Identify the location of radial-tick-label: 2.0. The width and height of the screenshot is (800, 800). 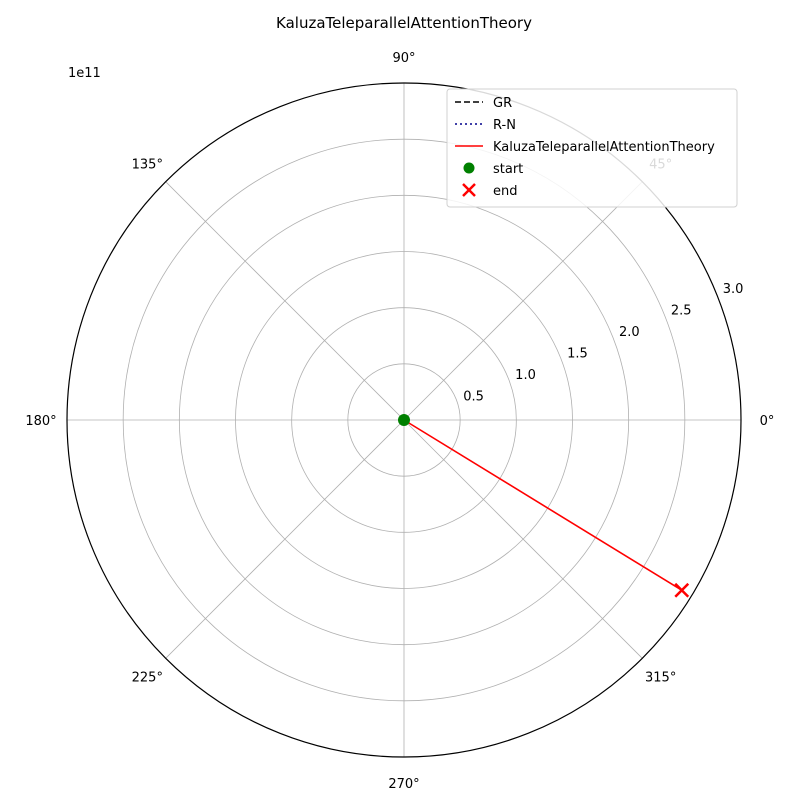
(629, 332).